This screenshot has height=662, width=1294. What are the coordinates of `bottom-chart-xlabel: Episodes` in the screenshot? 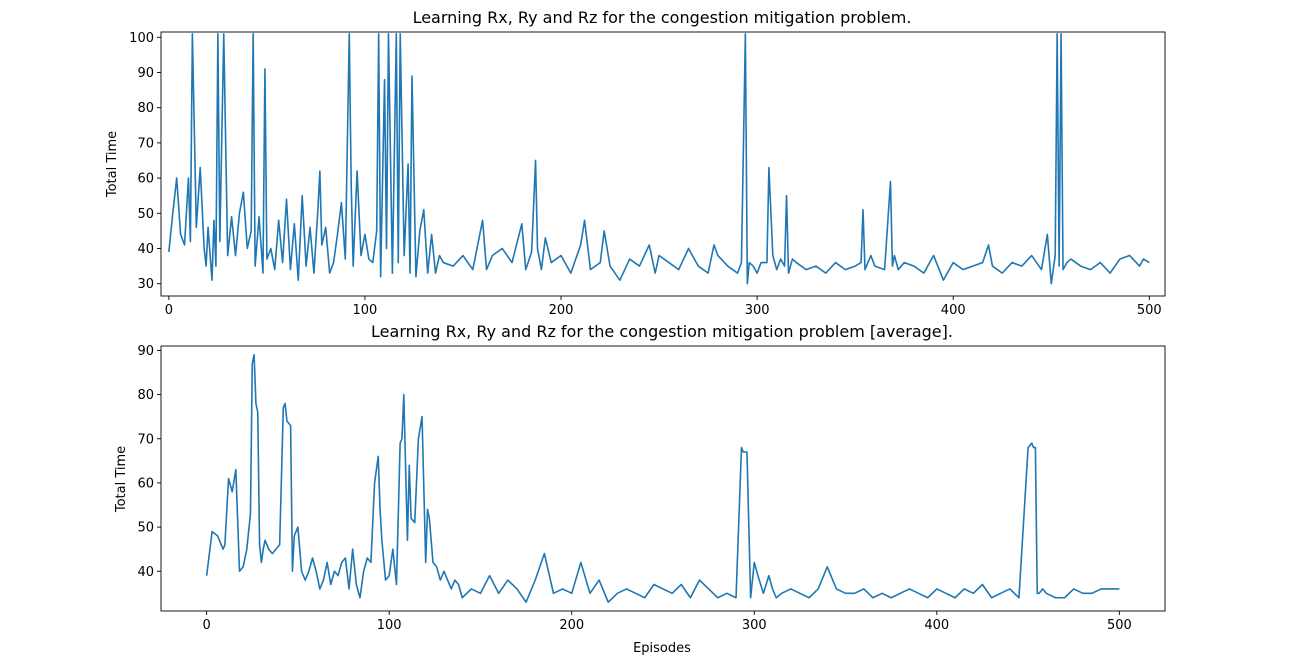 It's located at (662, 648).